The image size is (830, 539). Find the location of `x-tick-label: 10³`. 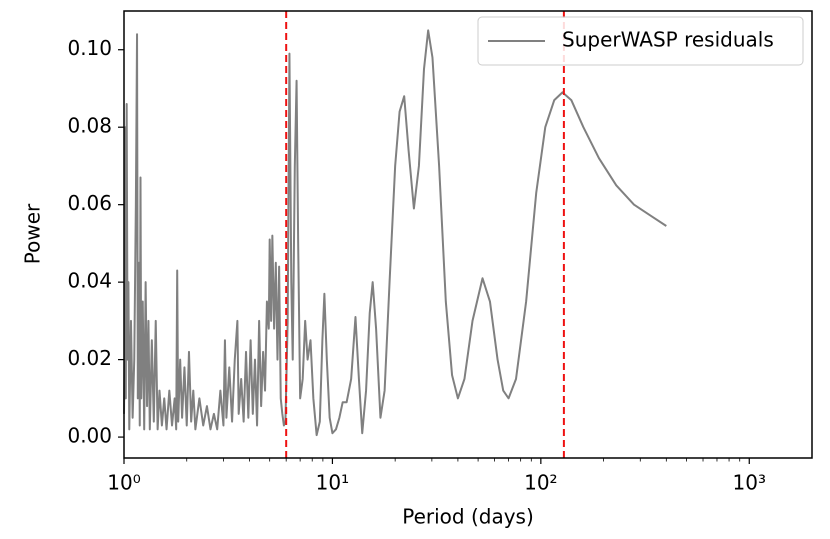

x-tick-label: 10³ is located at coordinates (749, 483).